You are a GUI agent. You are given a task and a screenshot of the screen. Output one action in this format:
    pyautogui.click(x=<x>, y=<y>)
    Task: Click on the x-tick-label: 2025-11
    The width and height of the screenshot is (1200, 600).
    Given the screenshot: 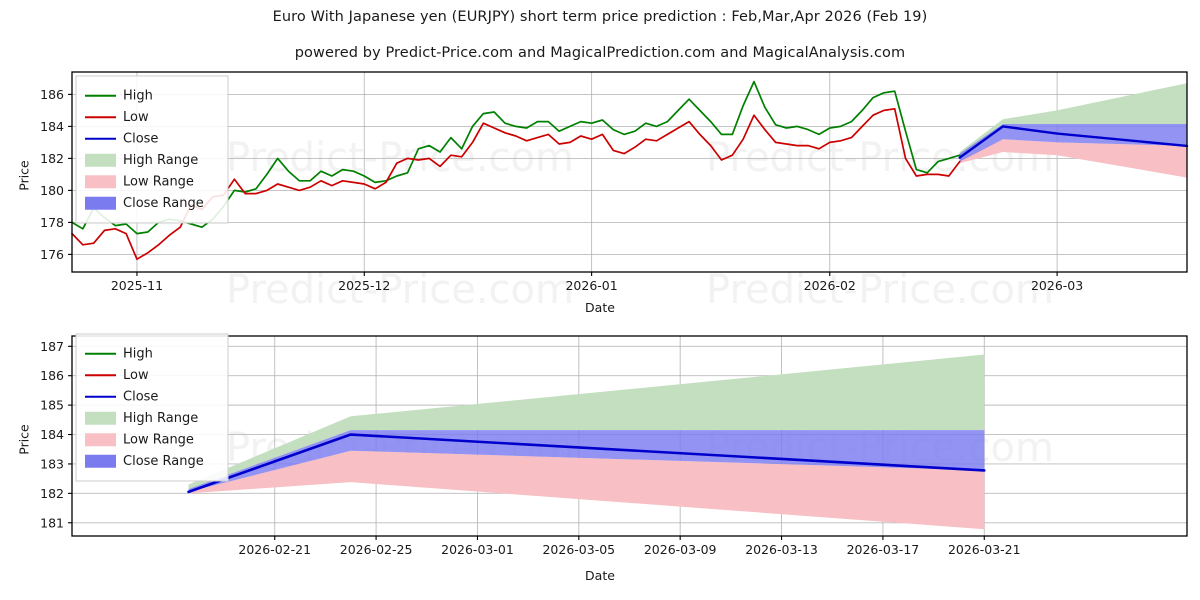 What is the action you would take?
    pyautogui.click(x=137, y=285)
    